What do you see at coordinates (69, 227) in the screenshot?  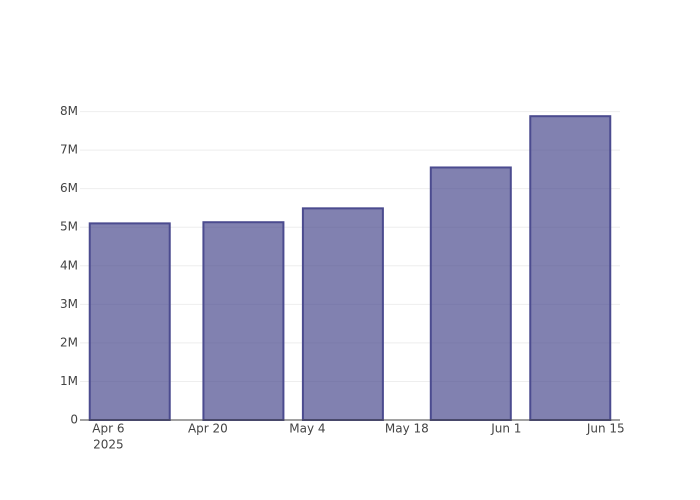 I see `y-tick-label: 5M` at bounding box center [69, 227].